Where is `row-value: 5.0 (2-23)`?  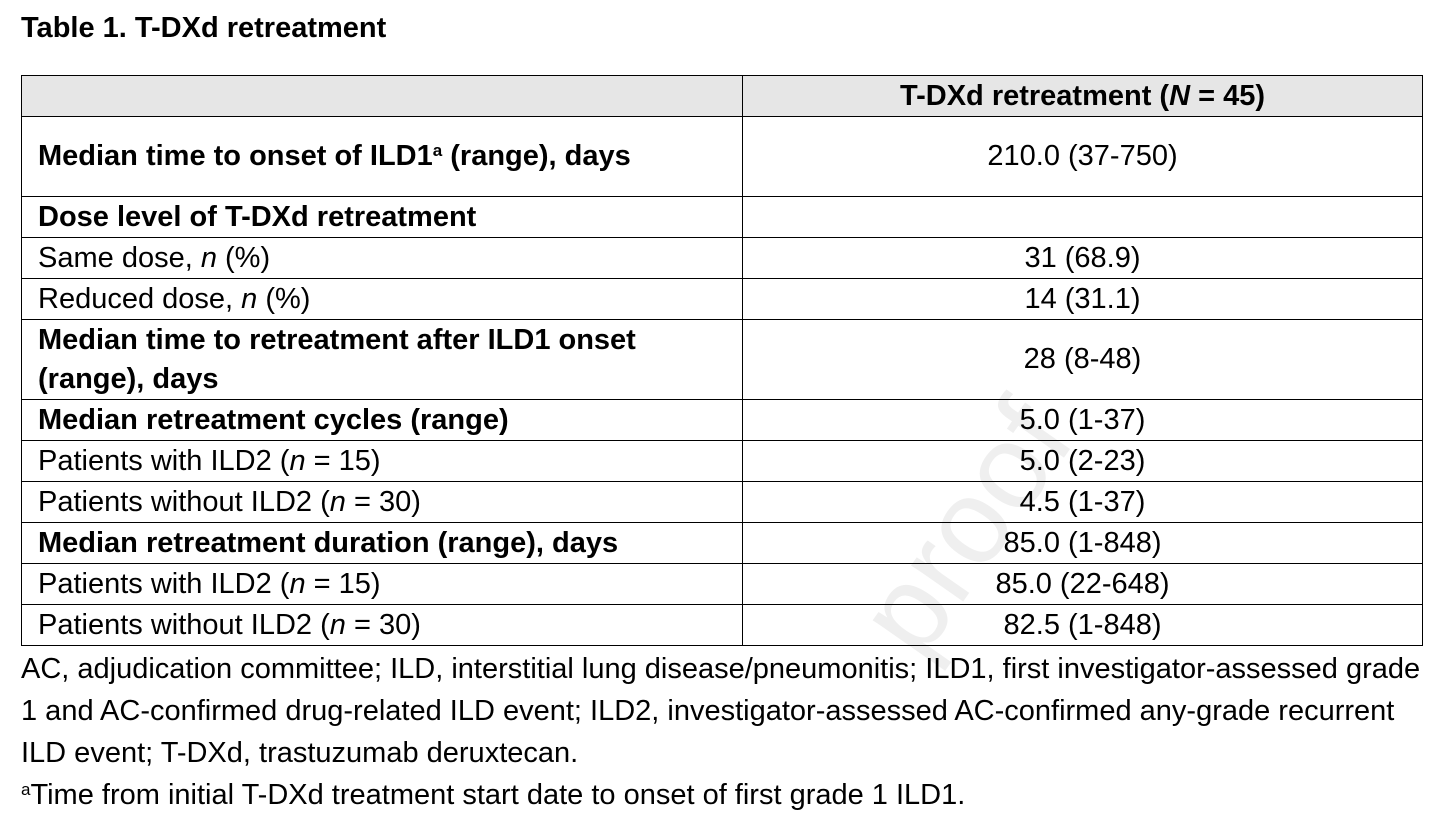
row-value: 5.0 (2-23) is located at coordinates (1082, 461).